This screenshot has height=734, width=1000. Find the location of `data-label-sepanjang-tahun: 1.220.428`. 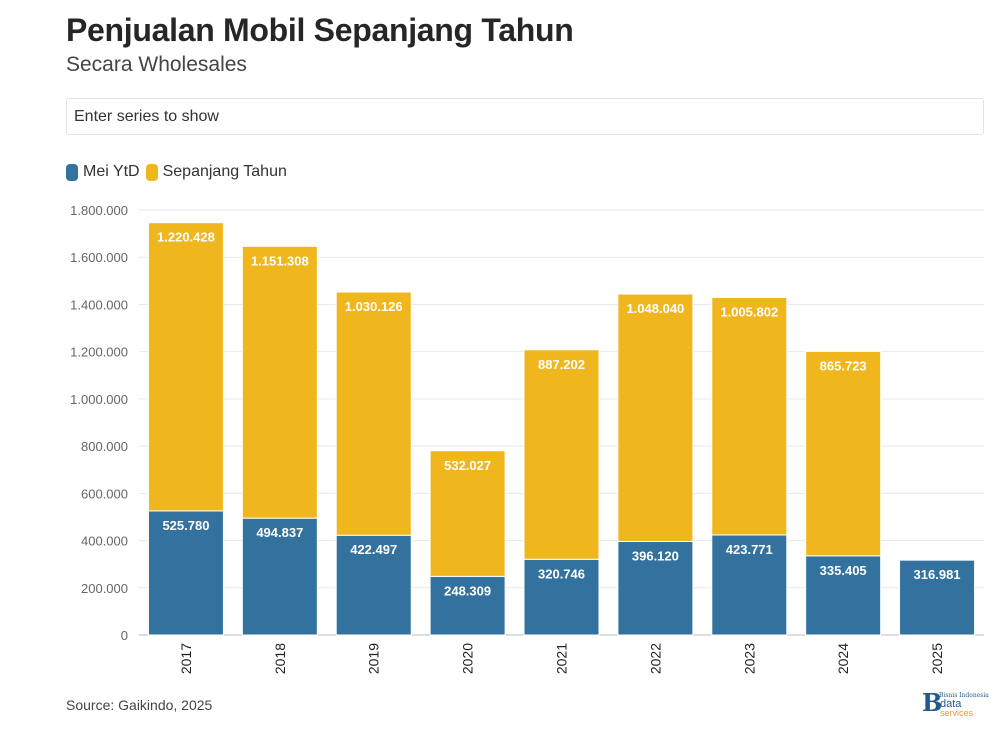

data-label-sepanjang-tahun: 1.220.428 is located at coordinates (186, 237).